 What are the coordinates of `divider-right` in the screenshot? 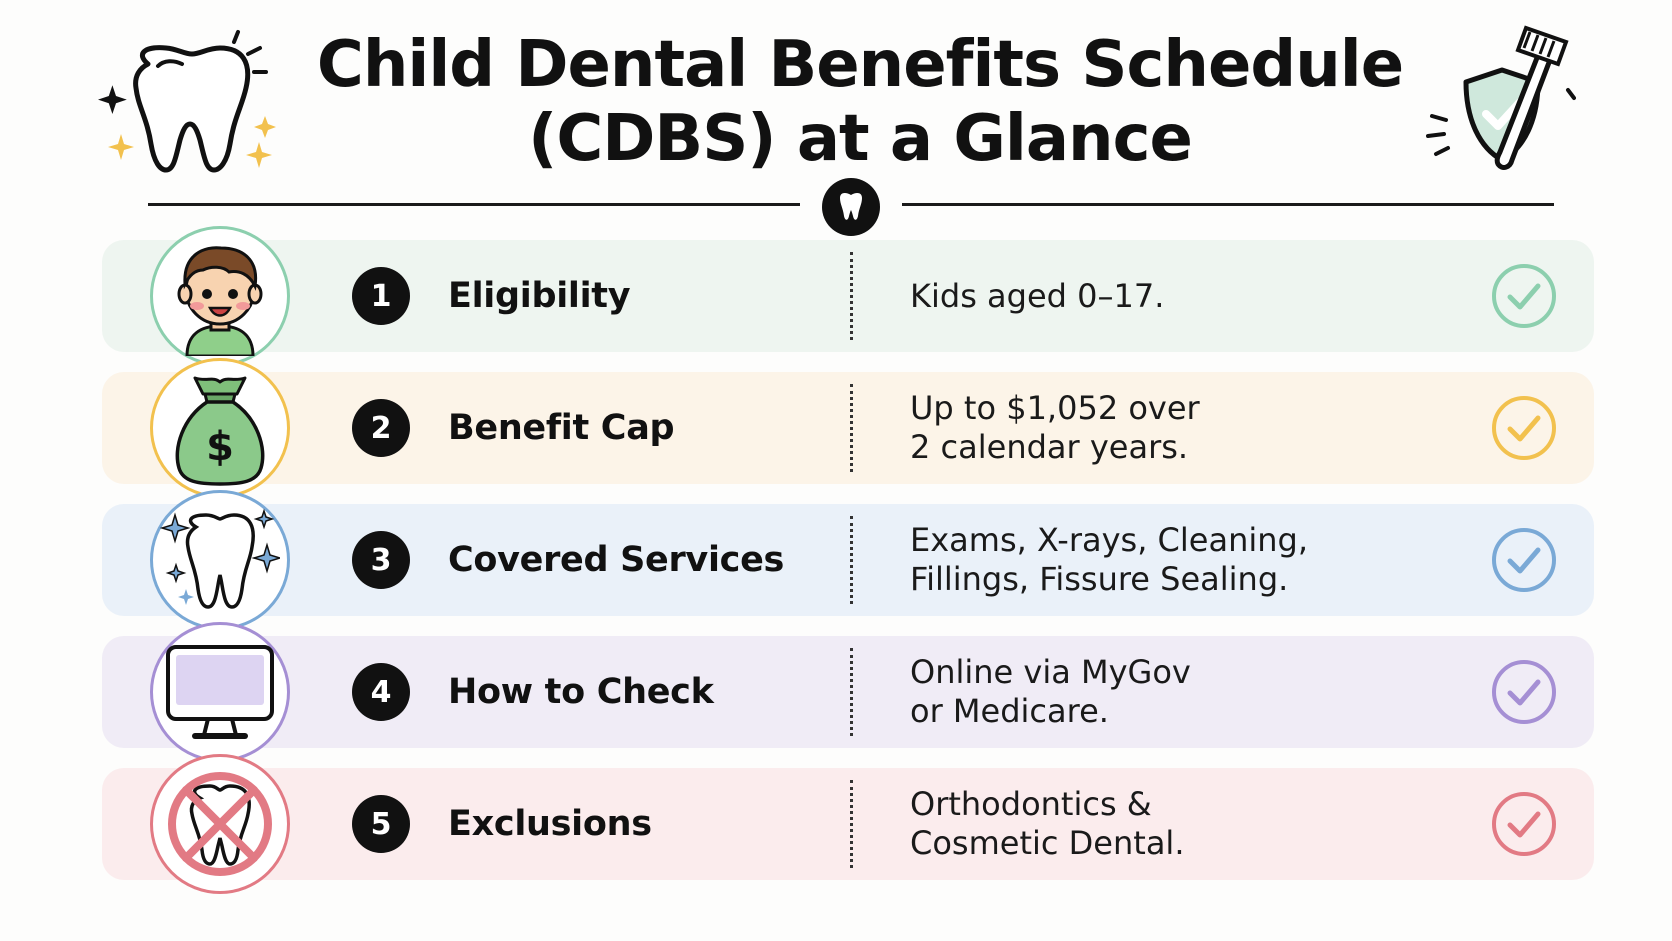 It's located at (1228, 204).